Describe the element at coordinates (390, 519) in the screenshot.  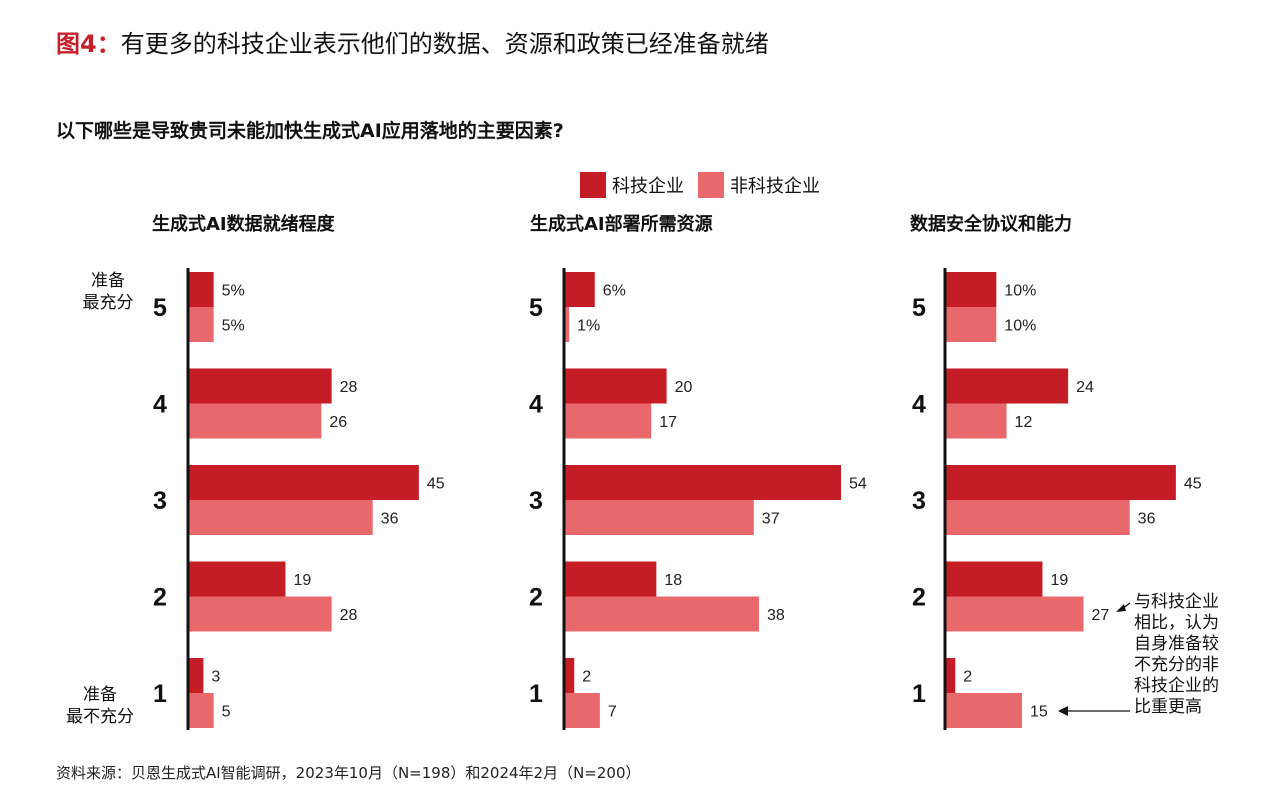
I see `data-label-nontech-data-readiness: 36` at that location.